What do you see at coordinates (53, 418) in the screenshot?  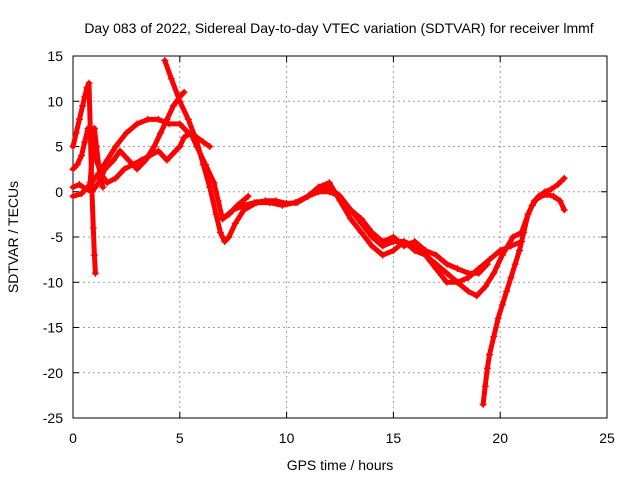 I see `y-tick-label: -25` at bounding box center [53, 418].